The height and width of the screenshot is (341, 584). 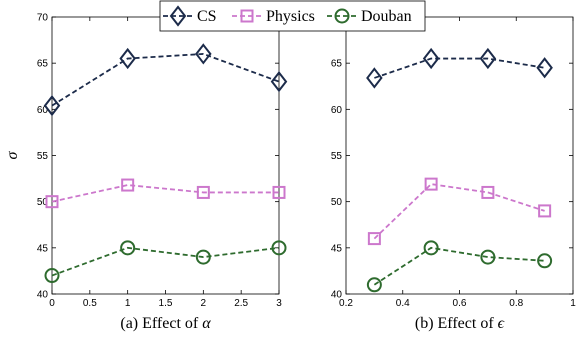 I want to click on panel-caption: (b) Effect of ϵ, so click(x=460, y=323).